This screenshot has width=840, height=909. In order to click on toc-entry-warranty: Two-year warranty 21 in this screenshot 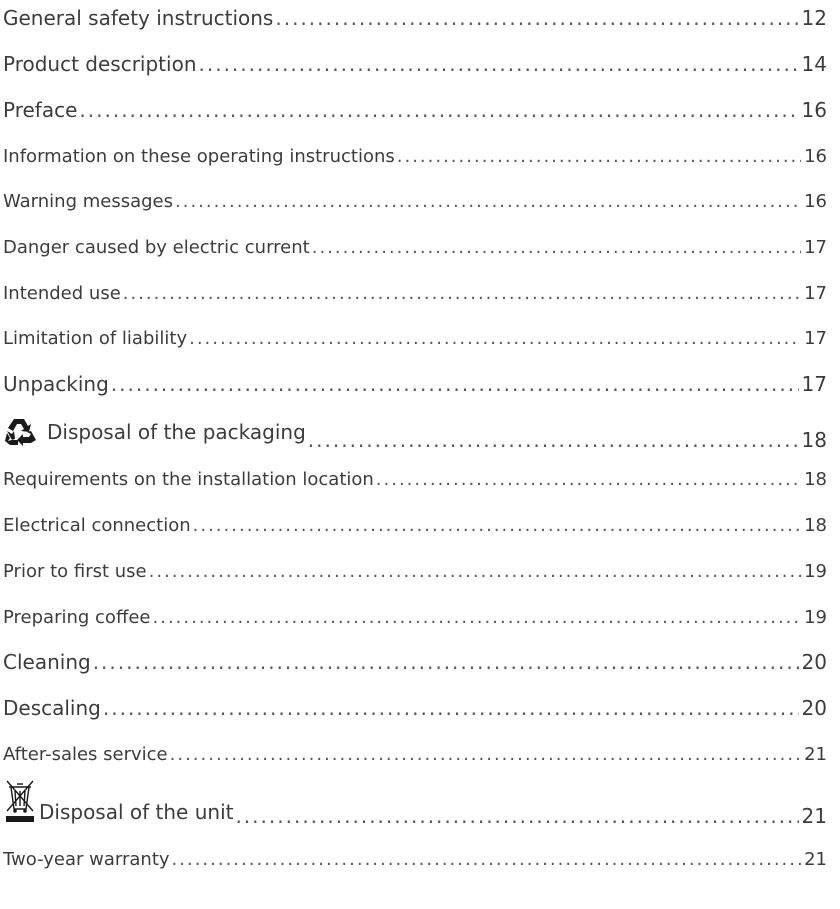, I will do `click(415, 860)`.